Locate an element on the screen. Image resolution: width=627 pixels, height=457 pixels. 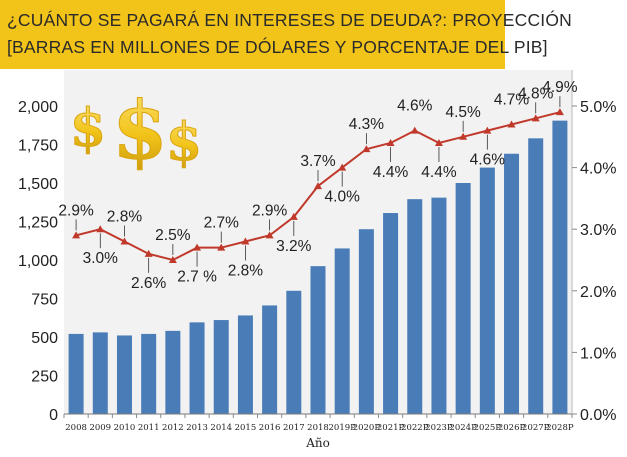
x-tick-label: 2008 is located at coordinates (76, 428).